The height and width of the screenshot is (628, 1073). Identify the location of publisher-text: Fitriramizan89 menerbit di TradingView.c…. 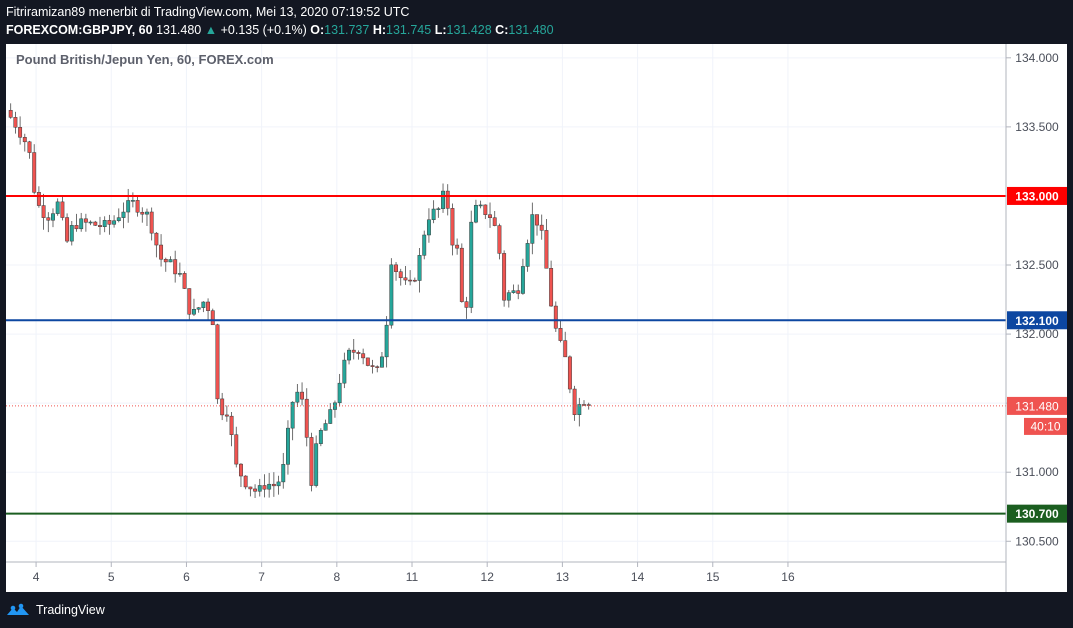
(208, 12).